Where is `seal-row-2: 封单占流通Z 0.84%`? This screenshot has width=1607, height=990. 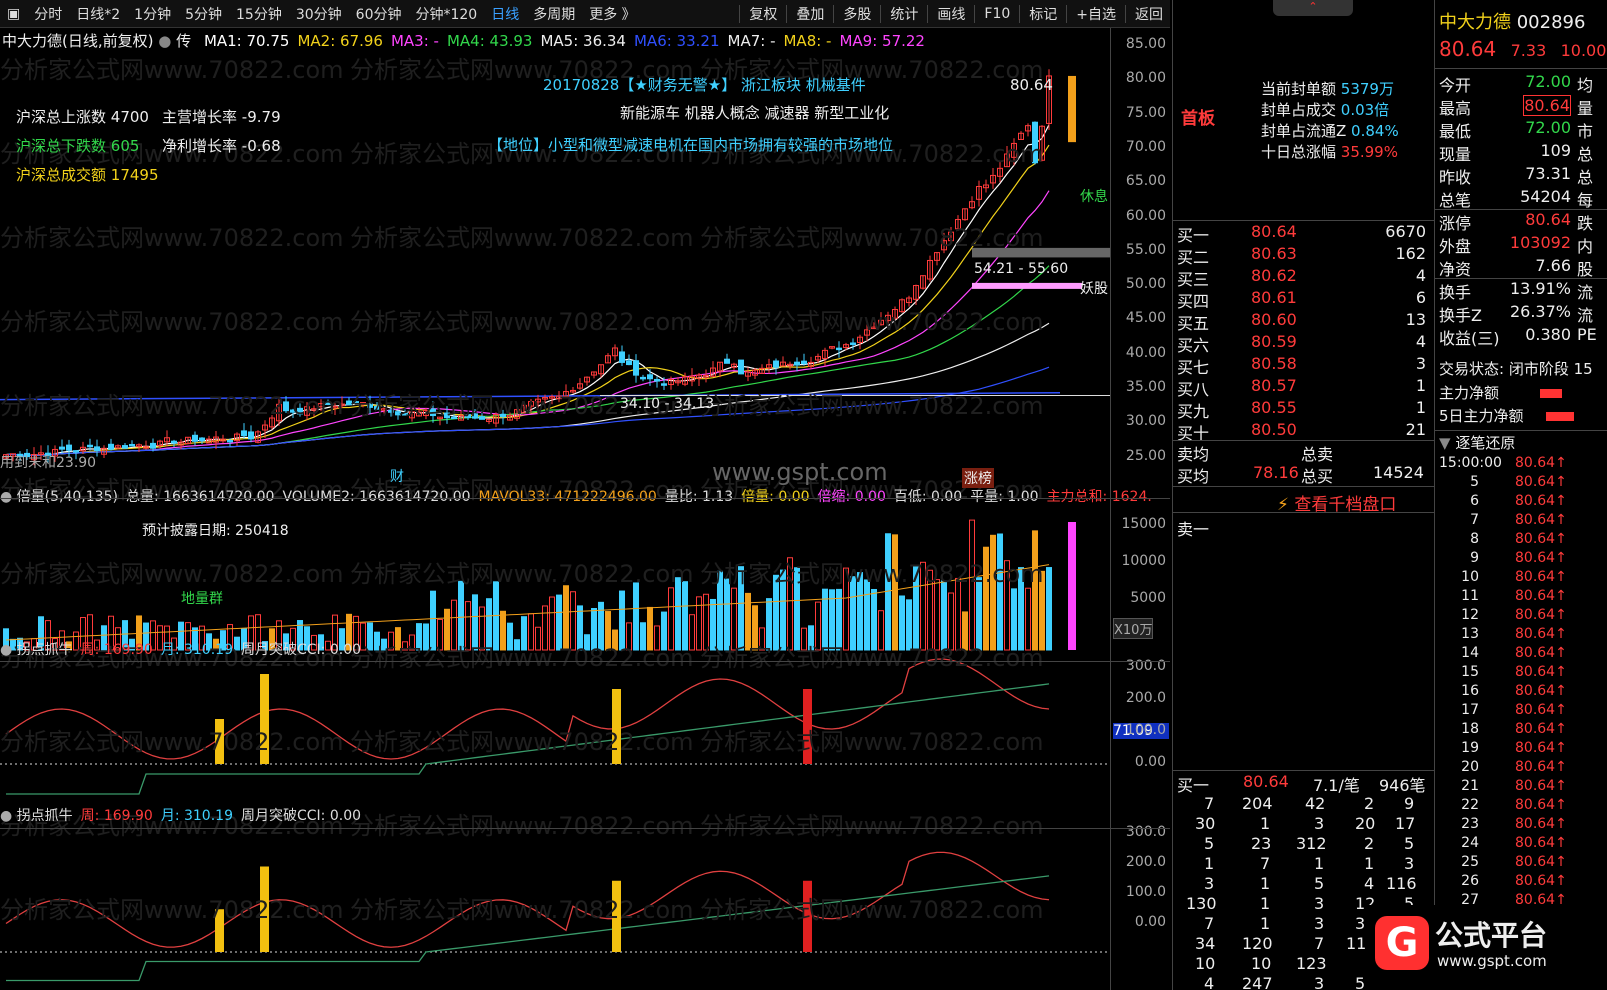
seal-row-2: 封单占流通Z 0.84% is located at coordinates (1330, 130).